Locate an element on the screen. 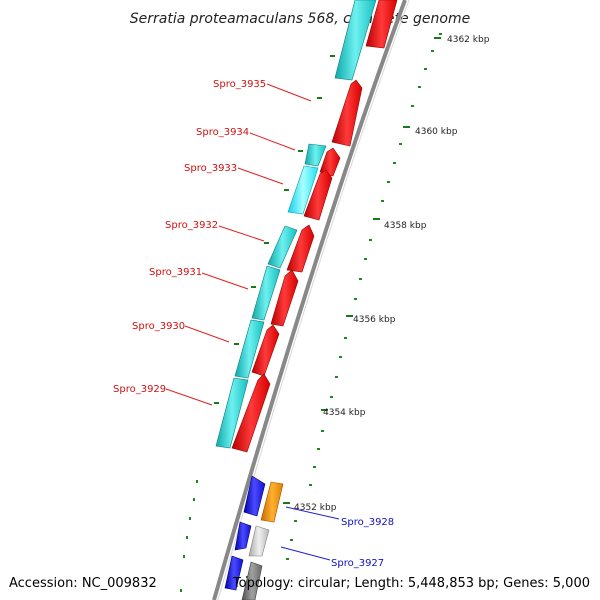 The height and width of the screenshot is (600, 600). major-tick-4354: 4354 kbp is located at coordinates (343, 413).